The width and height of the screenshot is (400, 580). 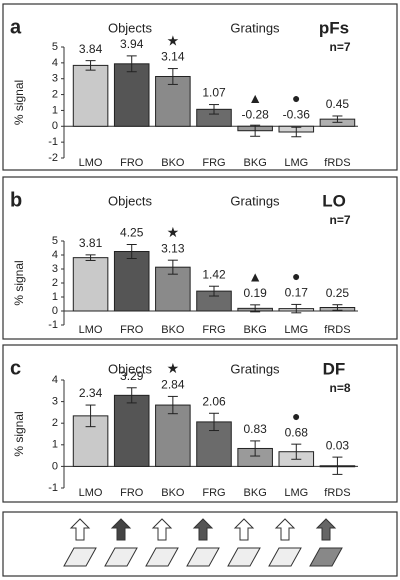 I want to click on stimulus-frame, so click(x=200, y=544).